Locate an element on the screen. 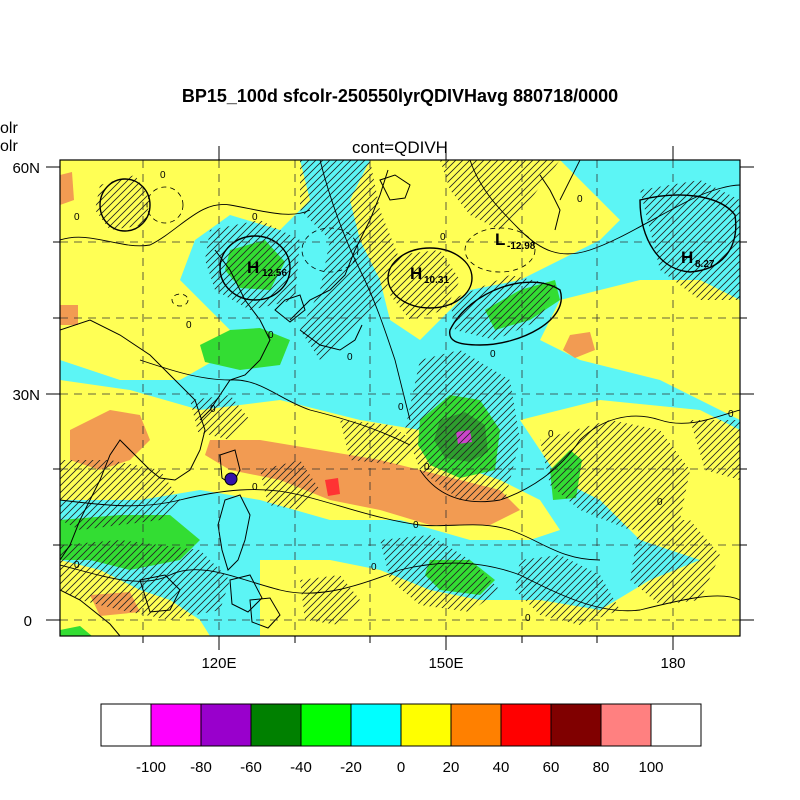  high-value: 10.31 is located at coordinates (436, 280).